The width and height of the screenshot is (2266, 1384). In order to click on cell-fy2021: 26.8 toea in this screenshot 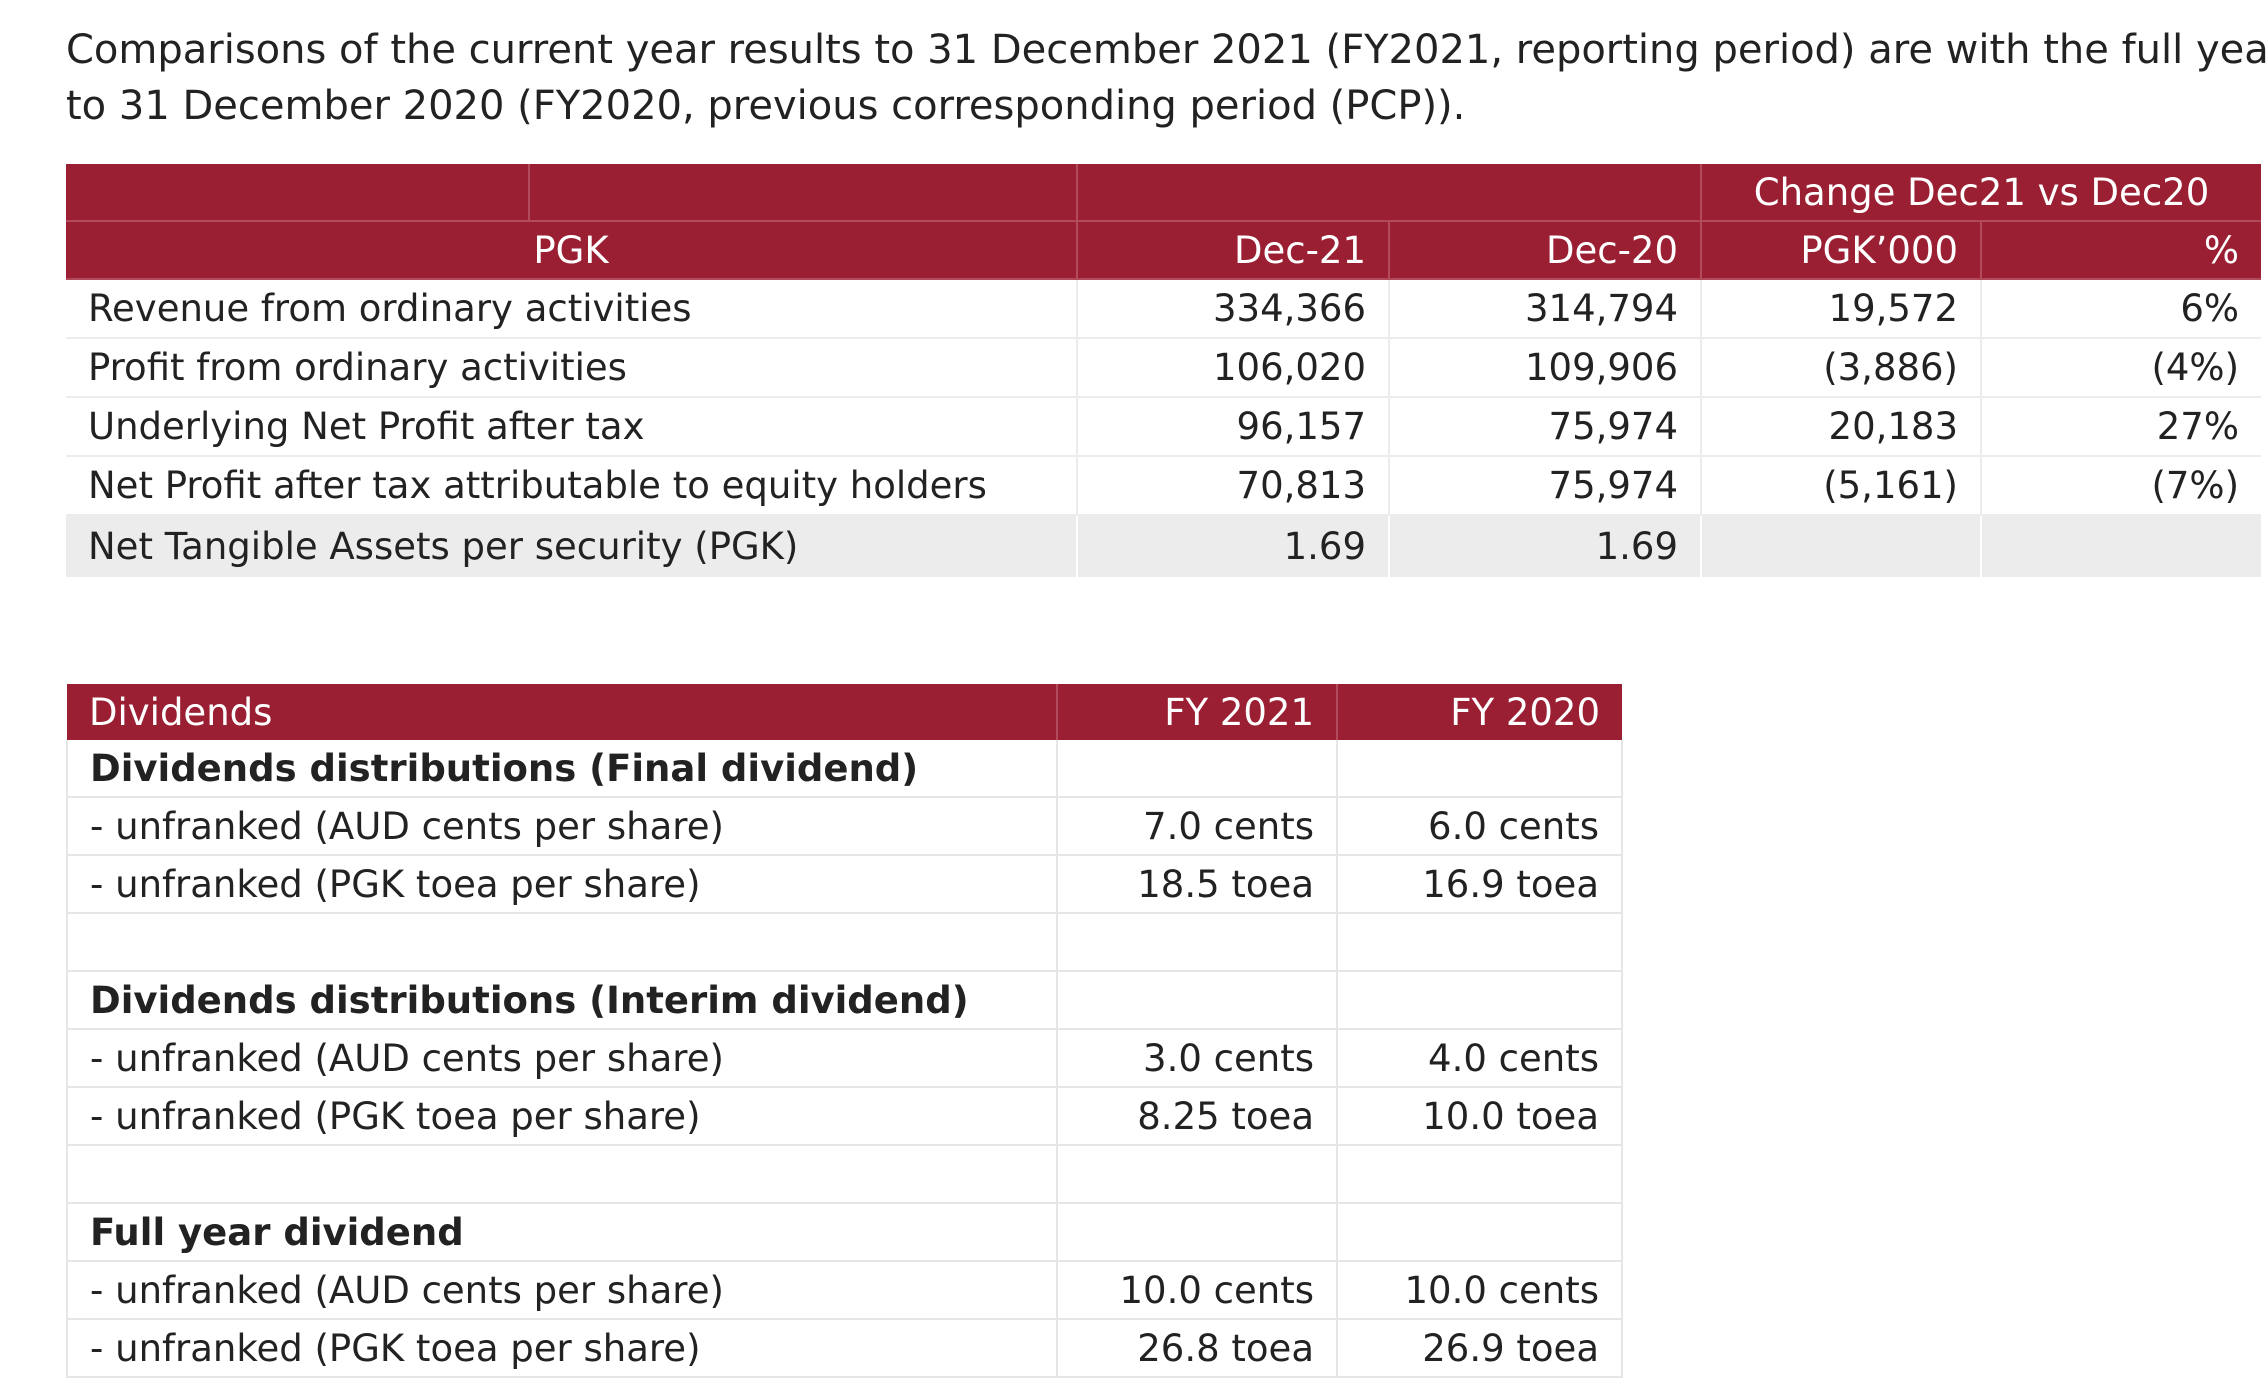, I will do `click(1197, 1348)`.